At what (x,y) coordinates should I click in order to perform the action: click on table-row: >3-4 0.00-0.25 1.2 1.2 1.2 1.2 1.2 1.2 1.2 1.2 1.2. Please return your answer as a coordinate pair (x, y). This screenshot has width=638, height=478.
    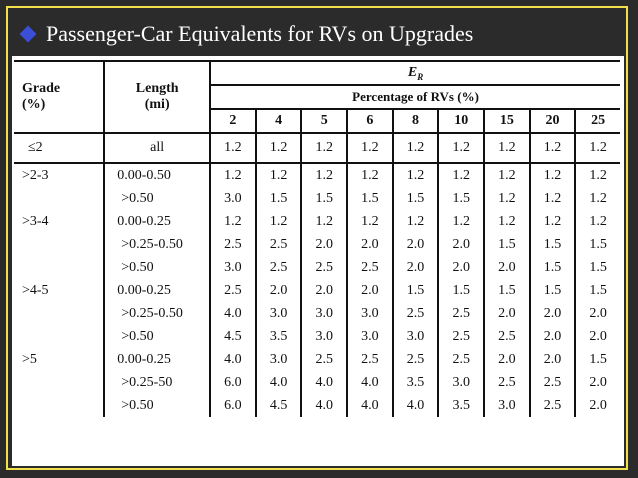
    Looking at the image, I should click on (317, 221).